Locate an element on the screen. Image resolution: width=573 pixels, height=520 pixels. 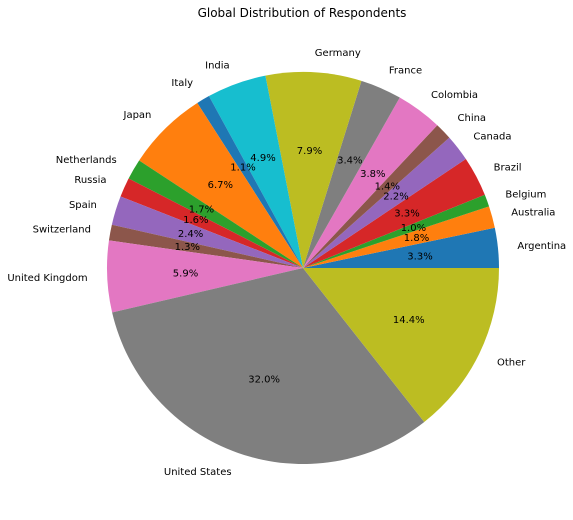
slice-label-belgium: Belgium is located at coordinates (525, 194).